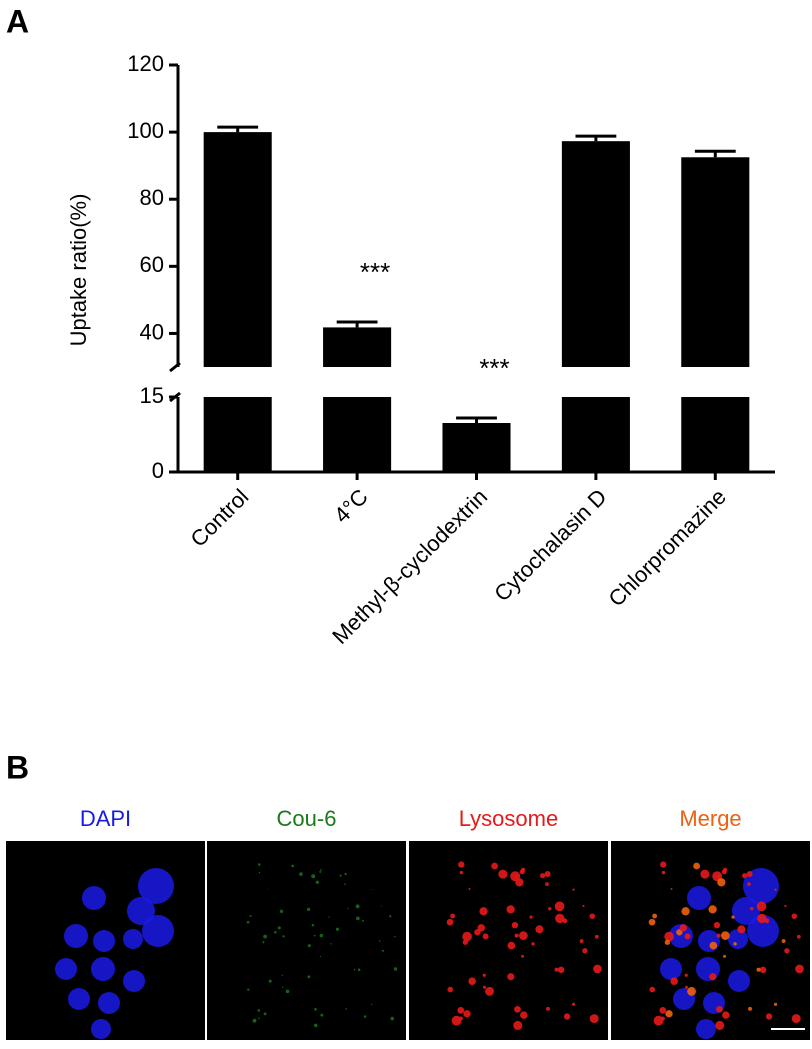 Image resolution: width=812 pixels, height=1049 pixels. Describe the element at coordinates (17, 767) in the screenshot. I see `panel-label: B` at that location.